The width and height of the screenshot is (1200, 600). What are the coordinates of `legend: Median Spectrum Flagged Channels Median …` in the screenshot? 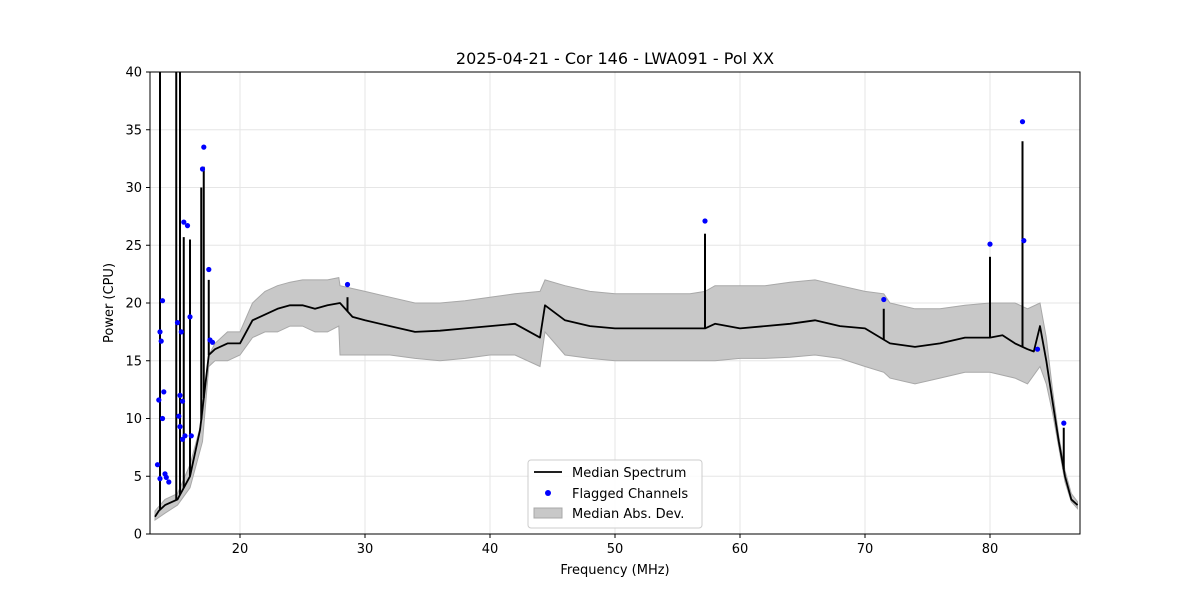 It's located at (615, 494).